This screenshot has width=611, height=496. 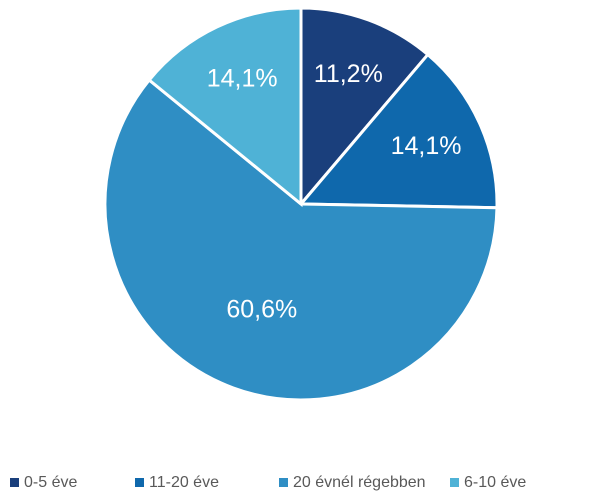 What do you see at coordinates (50, 482) in the screenshot?
I see `legend-label: 0-5 éve` at bounding box center [50, 482].